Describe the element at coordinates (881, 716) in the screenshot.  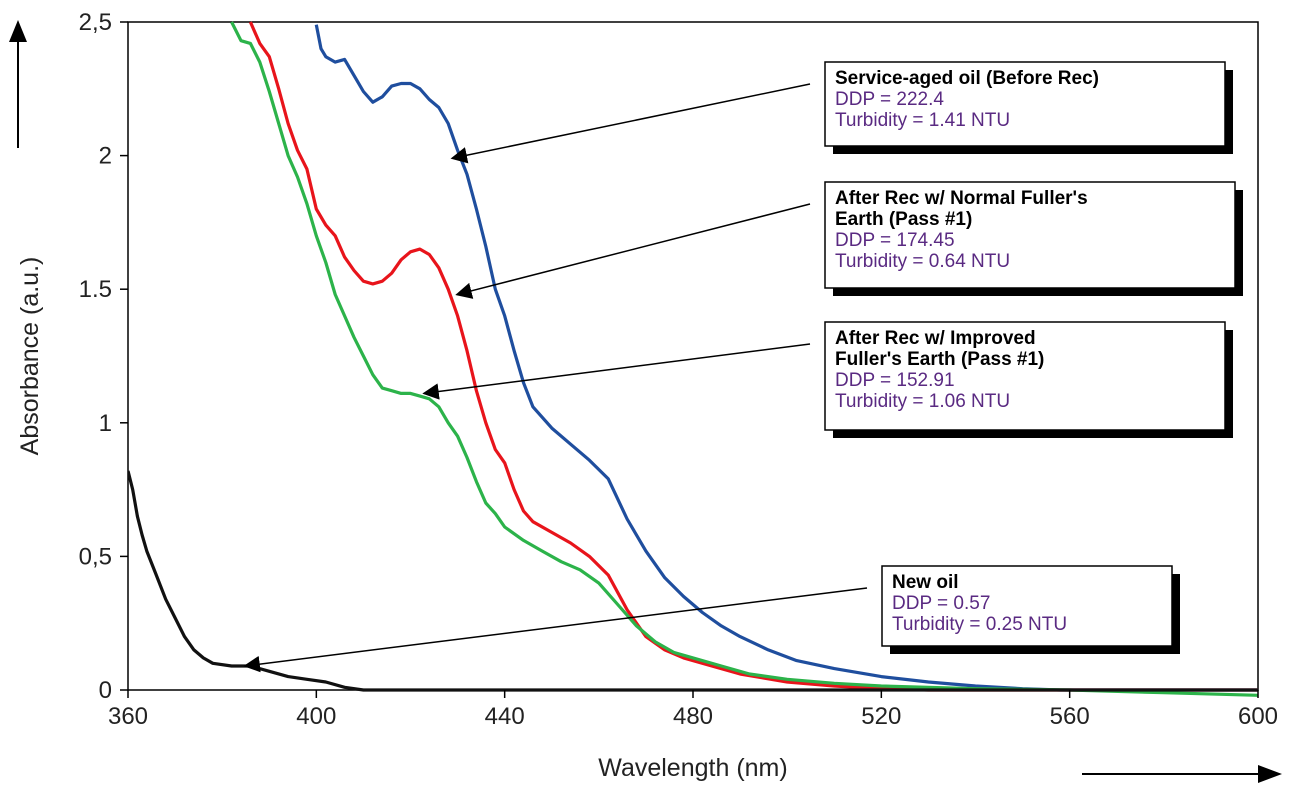
I see `x-tick-label: 520` at that location.